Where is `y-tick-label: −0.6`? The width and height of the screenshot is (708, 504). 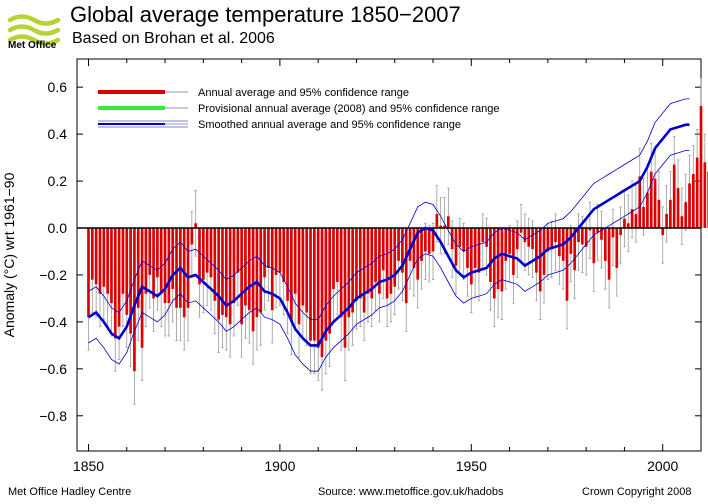
y-tick-label: −0.6 is located at coordinates (53, 369).